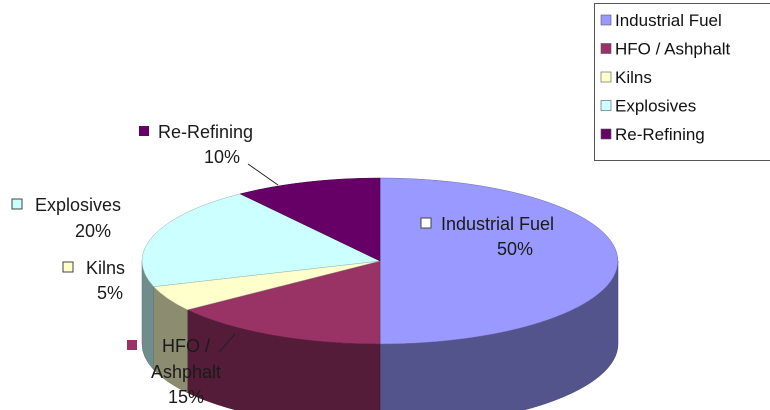 This screenshot has height=410, width=770. I want to click on label-explosives: Explosives 20%, so click(66, 218).